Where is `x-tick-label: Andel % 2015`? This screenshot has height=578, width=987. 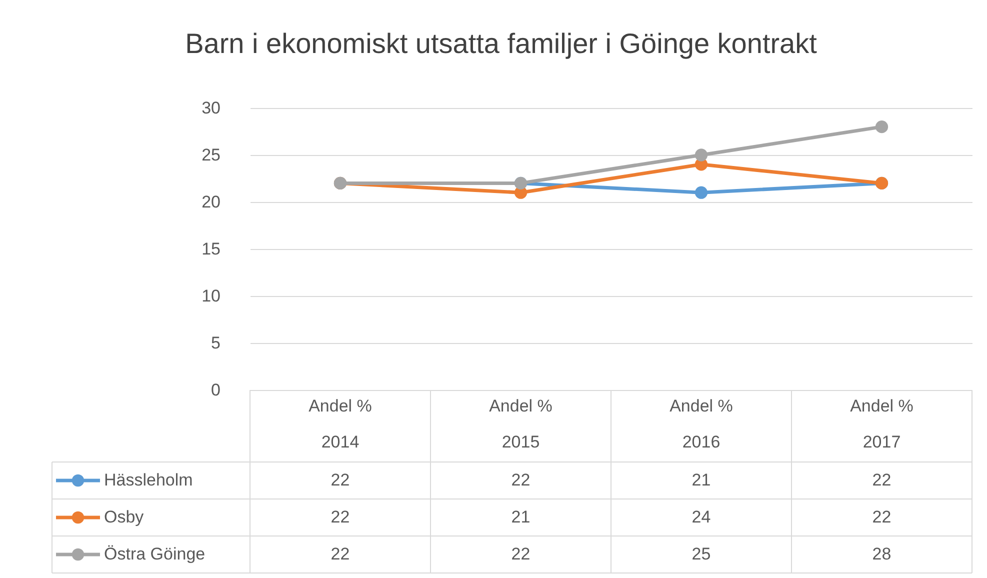
x-tick-label: Andel % 2015 is located at coordinates (520, 424).